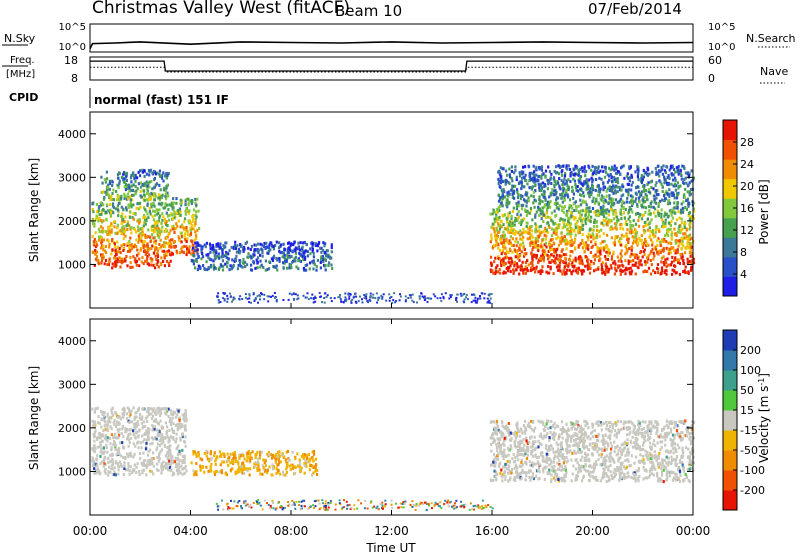 The image size is (800, 554). Describe the element at coordinates (22, 60) in the screenshot. I see `freq-label-line1: Freq.` at that location.